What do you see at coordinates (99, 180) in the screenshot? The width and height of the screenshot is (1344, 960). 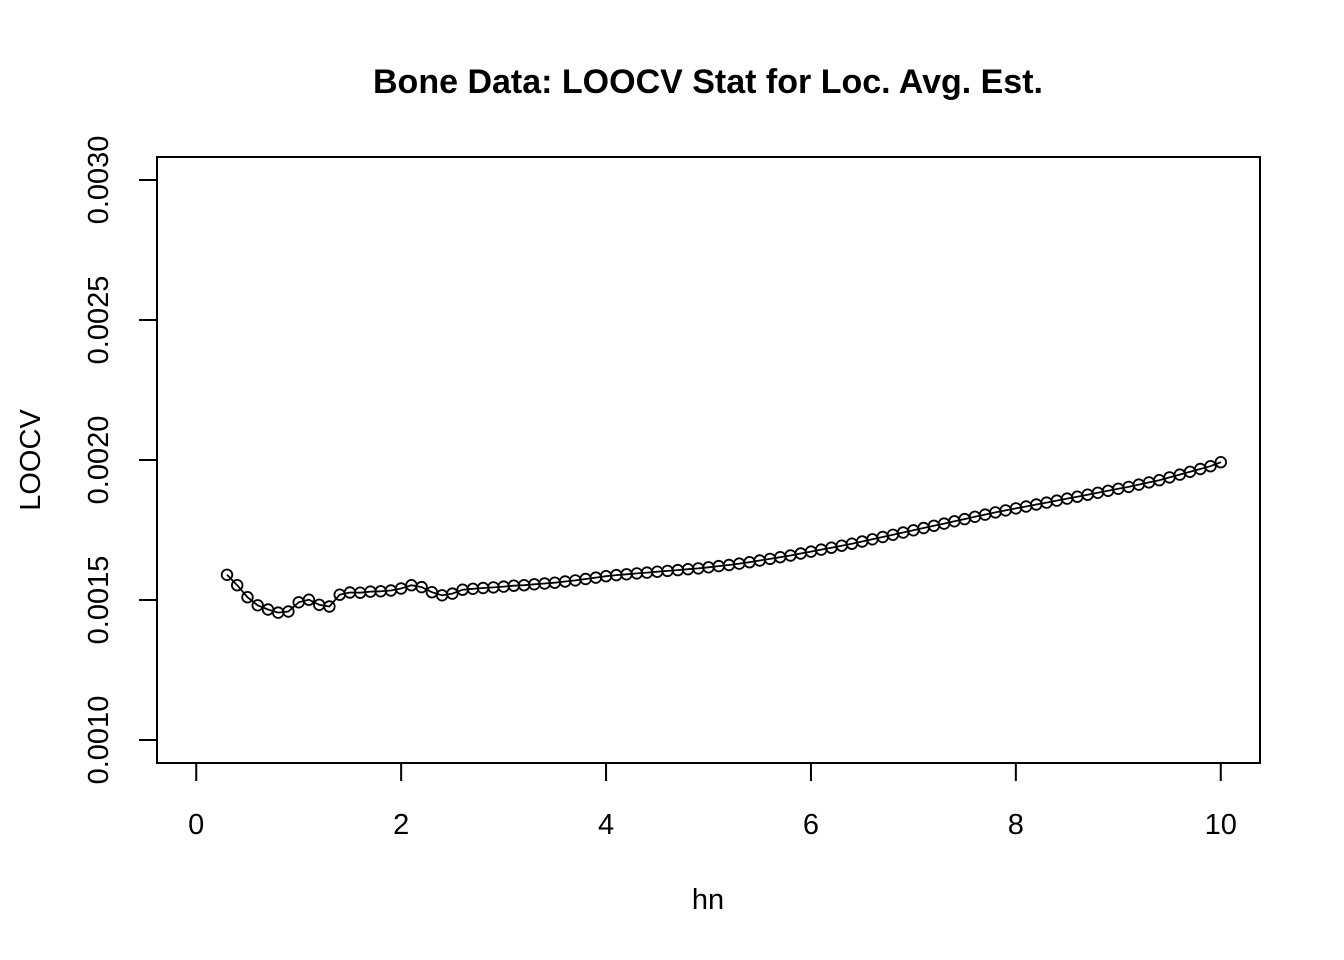 I see `y-tick-label: 0.0030` at bounding box center [99, 180].